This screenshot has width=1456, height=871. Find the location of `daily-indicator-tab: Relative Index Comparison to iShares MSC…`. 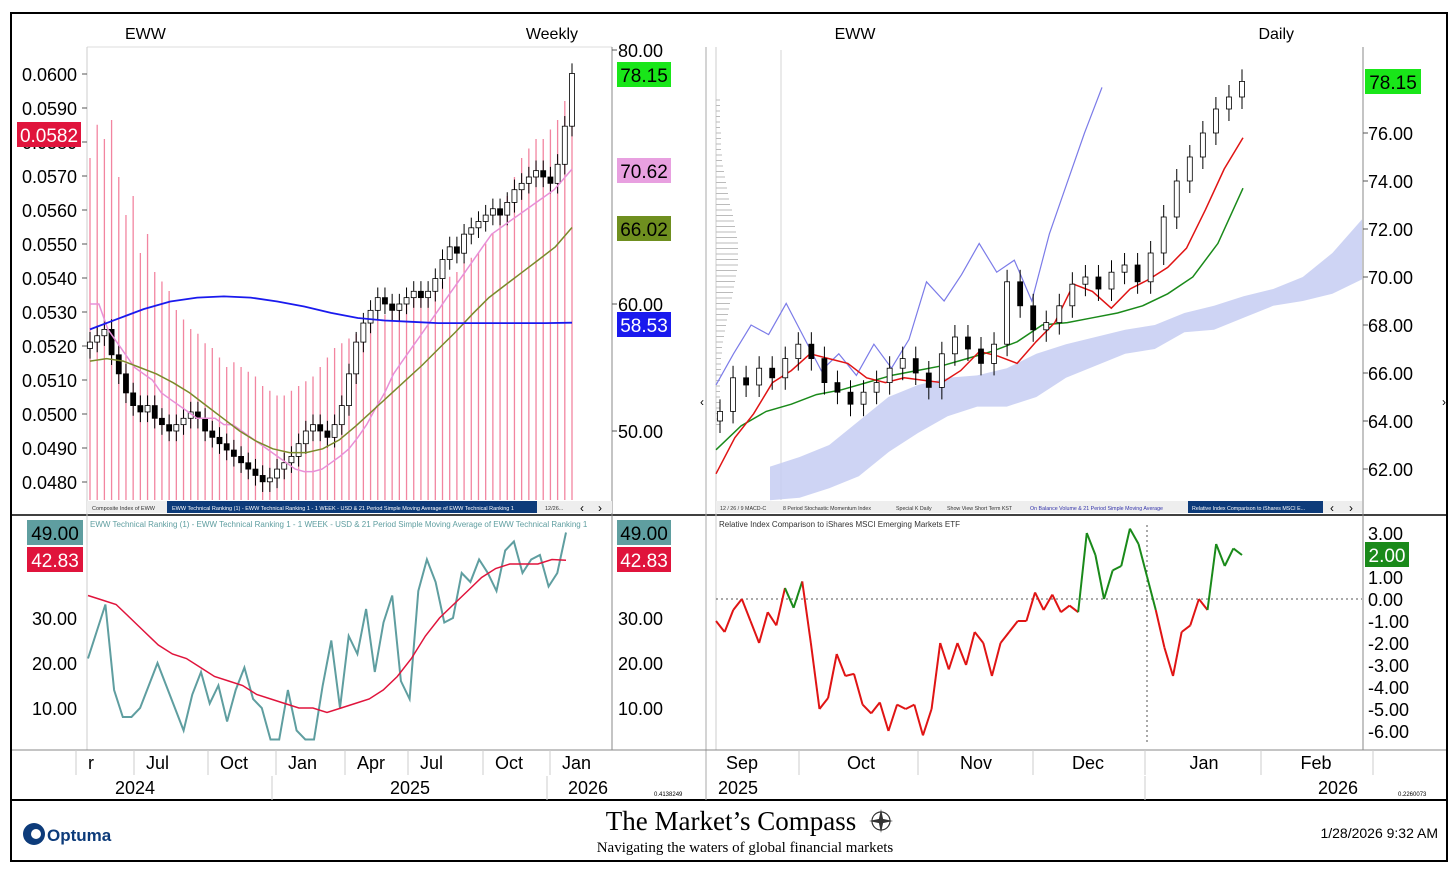

daily-indicator-tab: Relative Index Comparison to iShares MSC… is located at coordinates (1248, 509).